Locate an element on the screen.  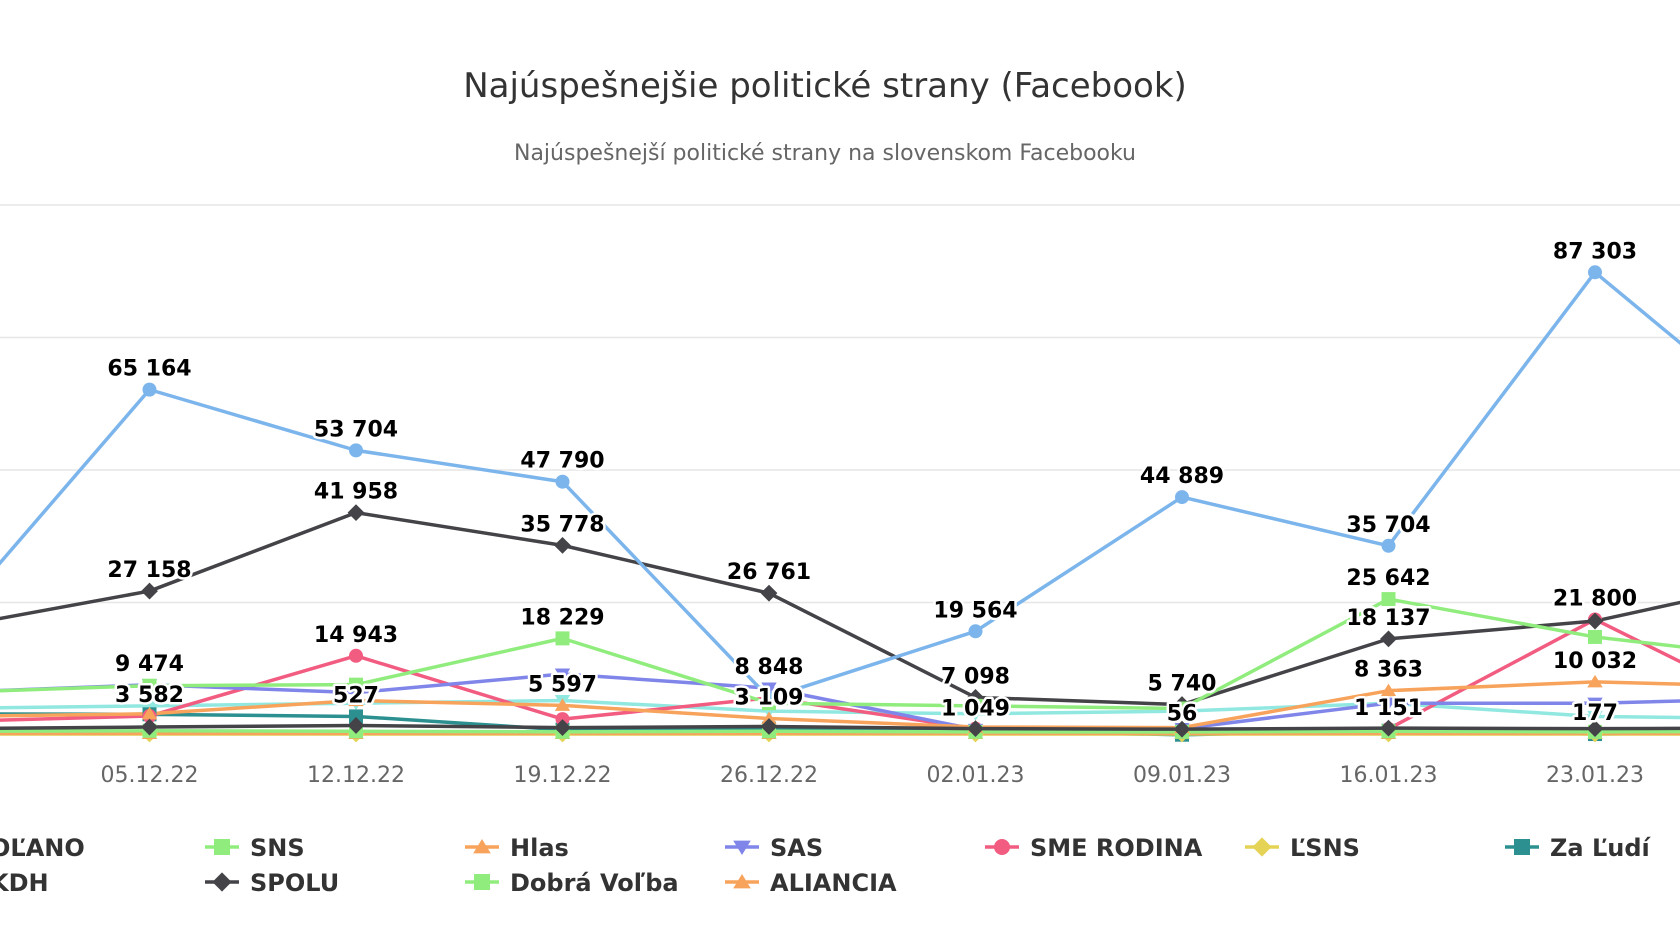
data-label: 21 800 is located at coordinates (1595, 598).